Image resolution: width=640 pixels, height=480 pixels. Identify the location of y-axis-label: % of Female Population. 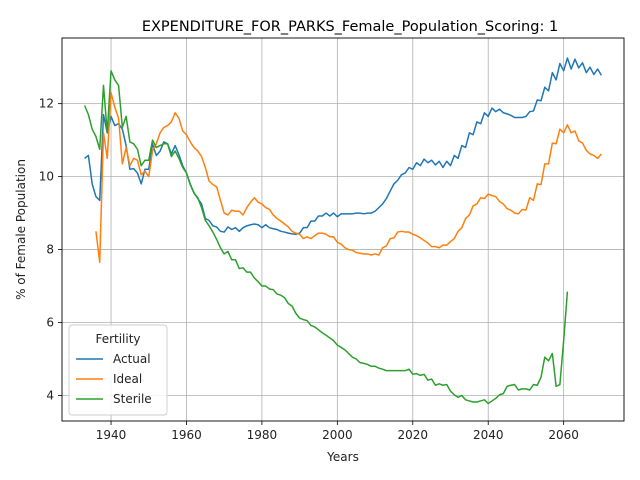
(21, 229).